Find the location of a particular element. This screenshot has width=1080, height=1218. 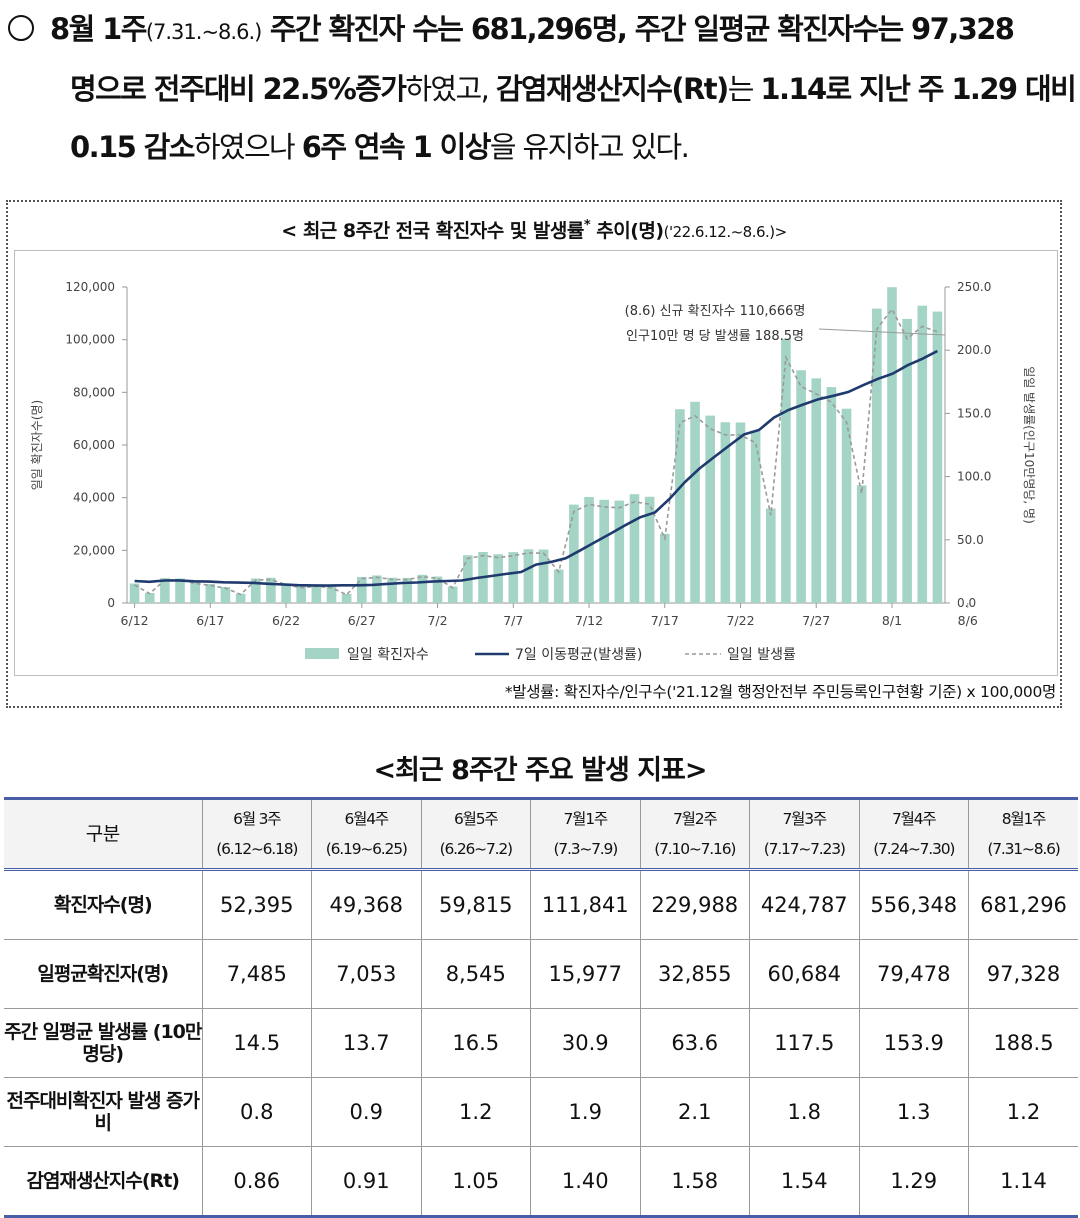

y-tick-label: 0 is located at coordinates (111, 603).